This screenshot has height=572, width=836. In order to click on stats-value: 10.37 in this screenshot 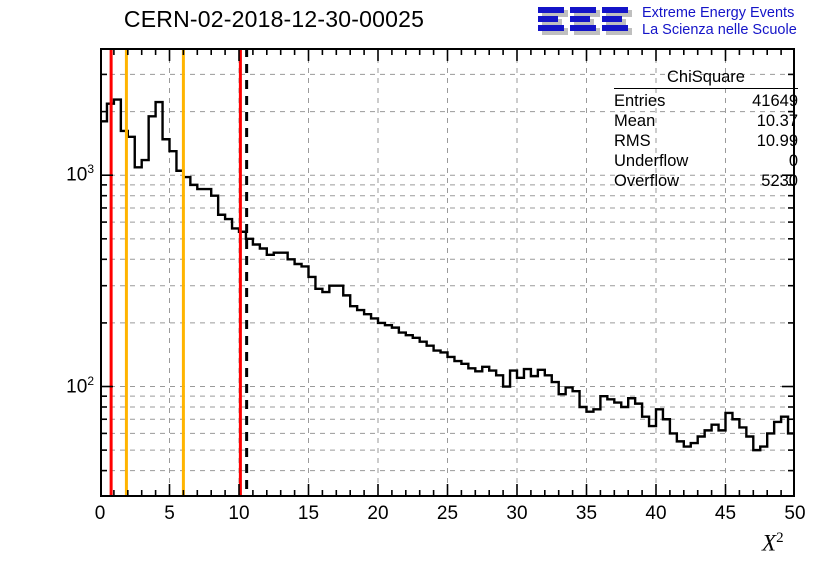, I will do `click(777, 121)`.